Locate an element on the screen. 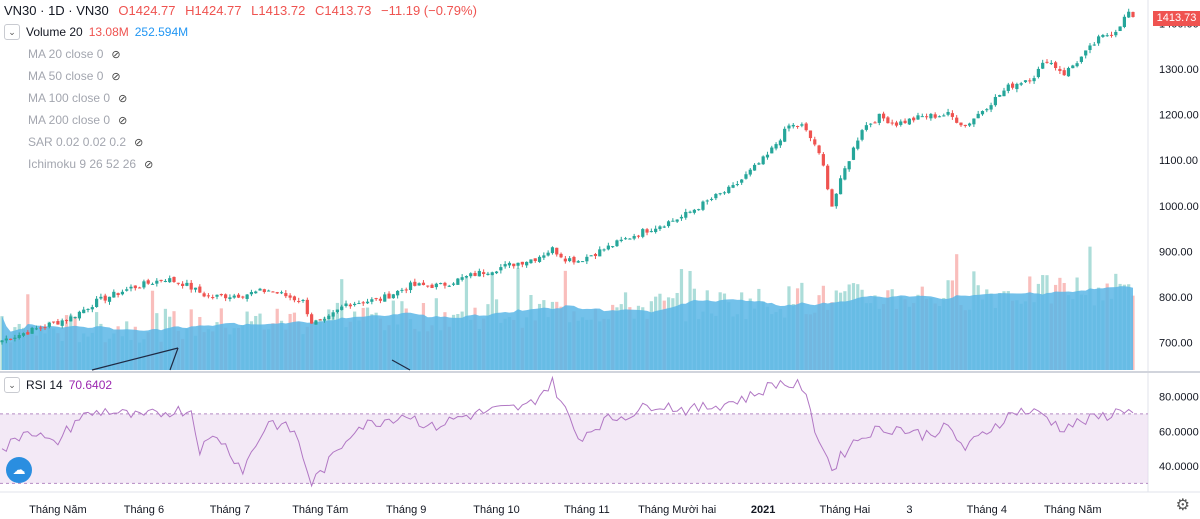  price-tick-label: 1100.00 is located at coordinates (1178, 161).